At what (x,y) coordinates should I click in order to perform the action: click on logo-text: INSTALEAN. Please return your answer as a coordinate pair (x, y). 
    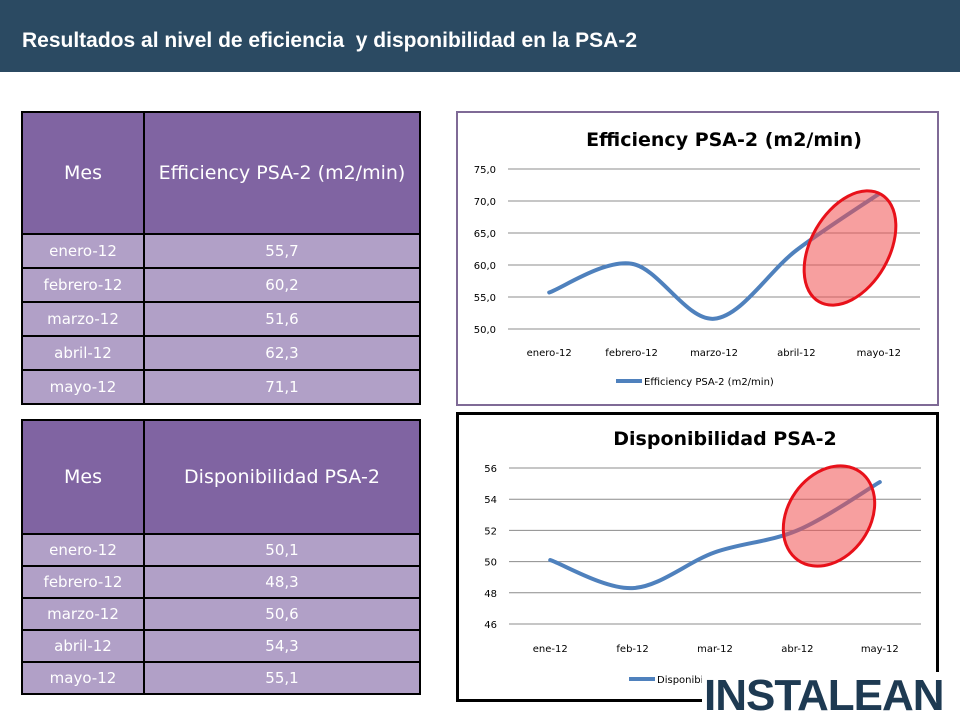
    Looking at the image, I should click on (824, 695).